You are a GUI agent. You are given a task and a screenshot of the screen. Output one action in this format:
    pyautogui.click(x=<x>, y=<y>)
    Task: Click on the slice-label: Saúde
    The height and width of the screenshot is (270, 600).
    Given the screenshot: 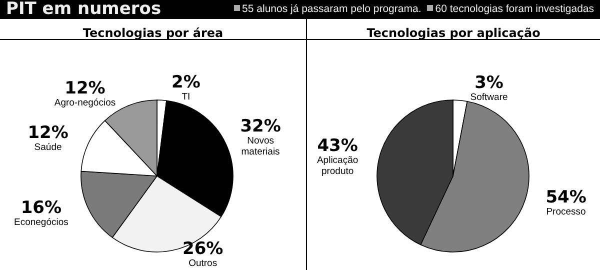 What is the action you would take?
    pyautogui.click(x=48, y=148)
    